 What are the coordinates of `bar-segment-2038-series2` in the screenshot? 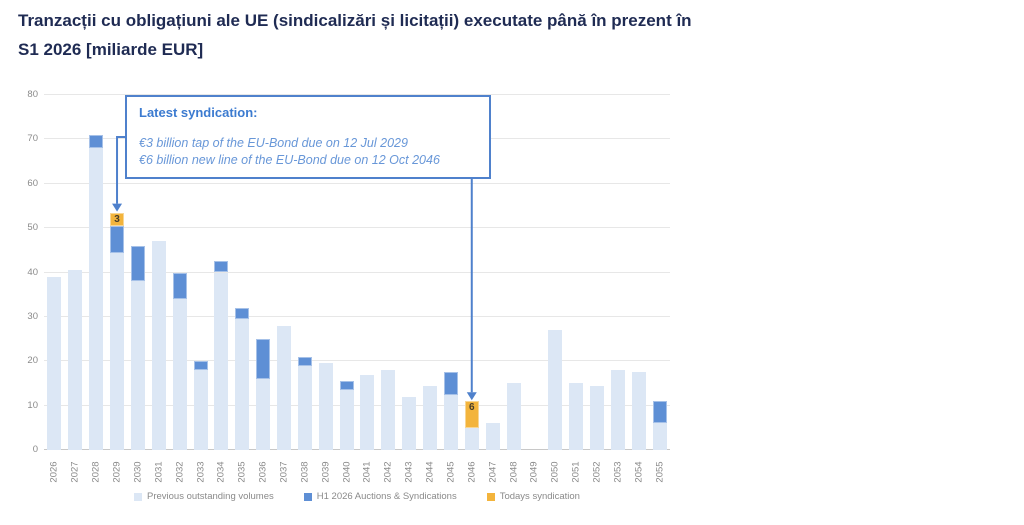 It's located at (304, 361).